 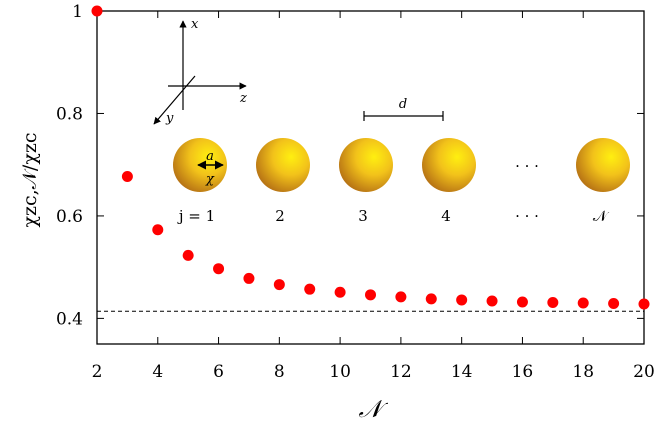 I want to click on sphere-index-label: 2, so click(x=280, y=216).